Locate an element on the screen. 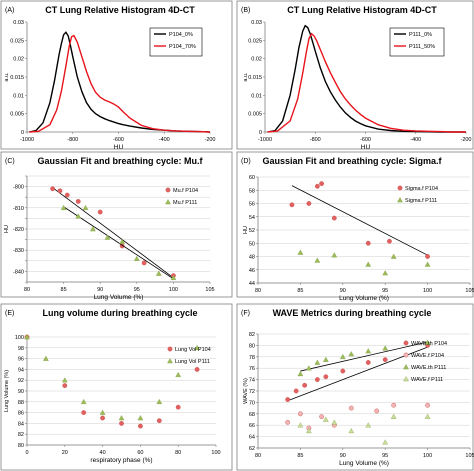 The height and width of the screenshot is (471, 474). chart-title: CT Lung Relative Histogram 4D-CT is located at coordinates (120, 10).